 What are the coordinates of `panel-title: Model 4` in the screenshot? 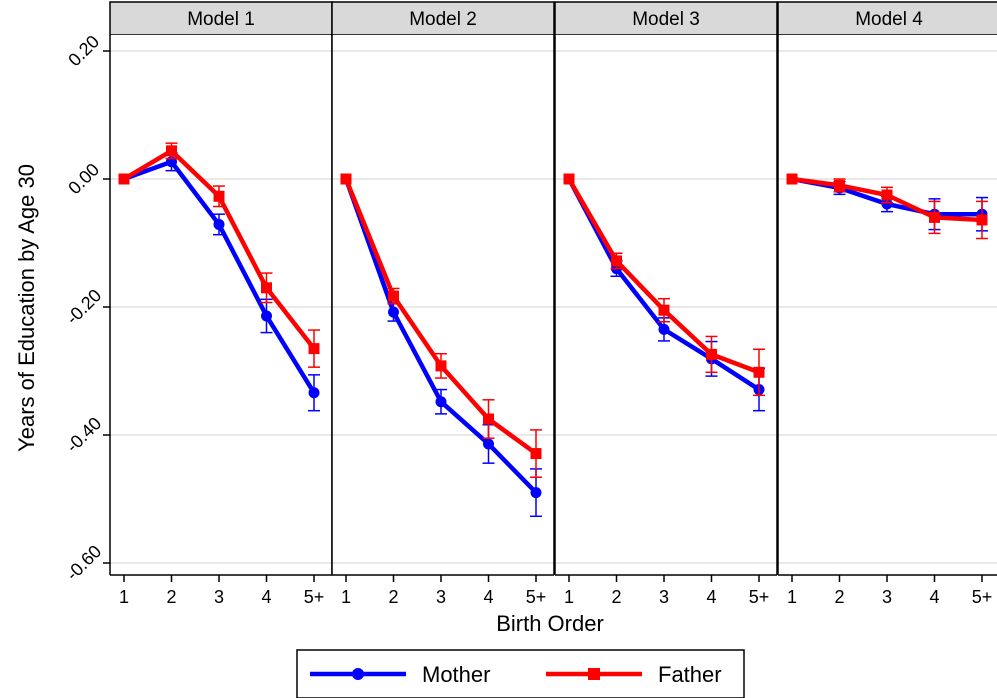 It's located at (889, 19).